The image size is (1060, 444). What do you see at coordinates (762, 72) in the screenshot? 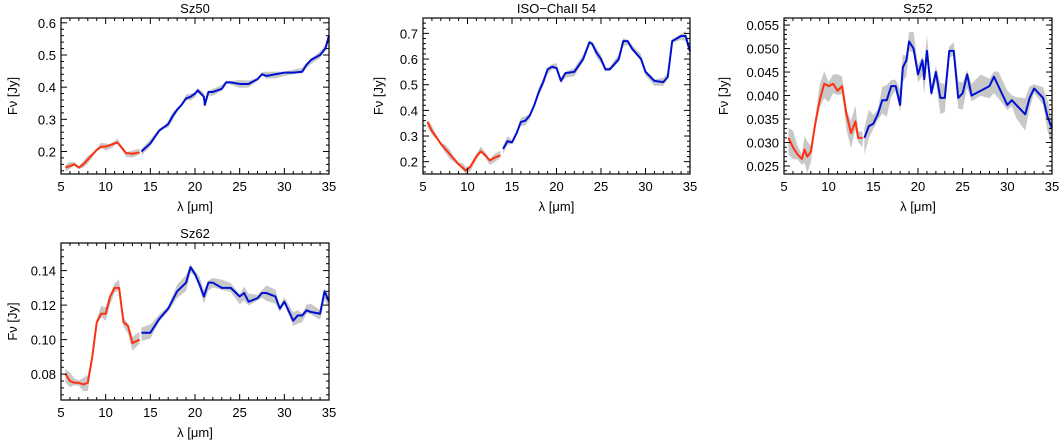
I see `y-tick-label: 0.045` at bounding box center [762, 72].